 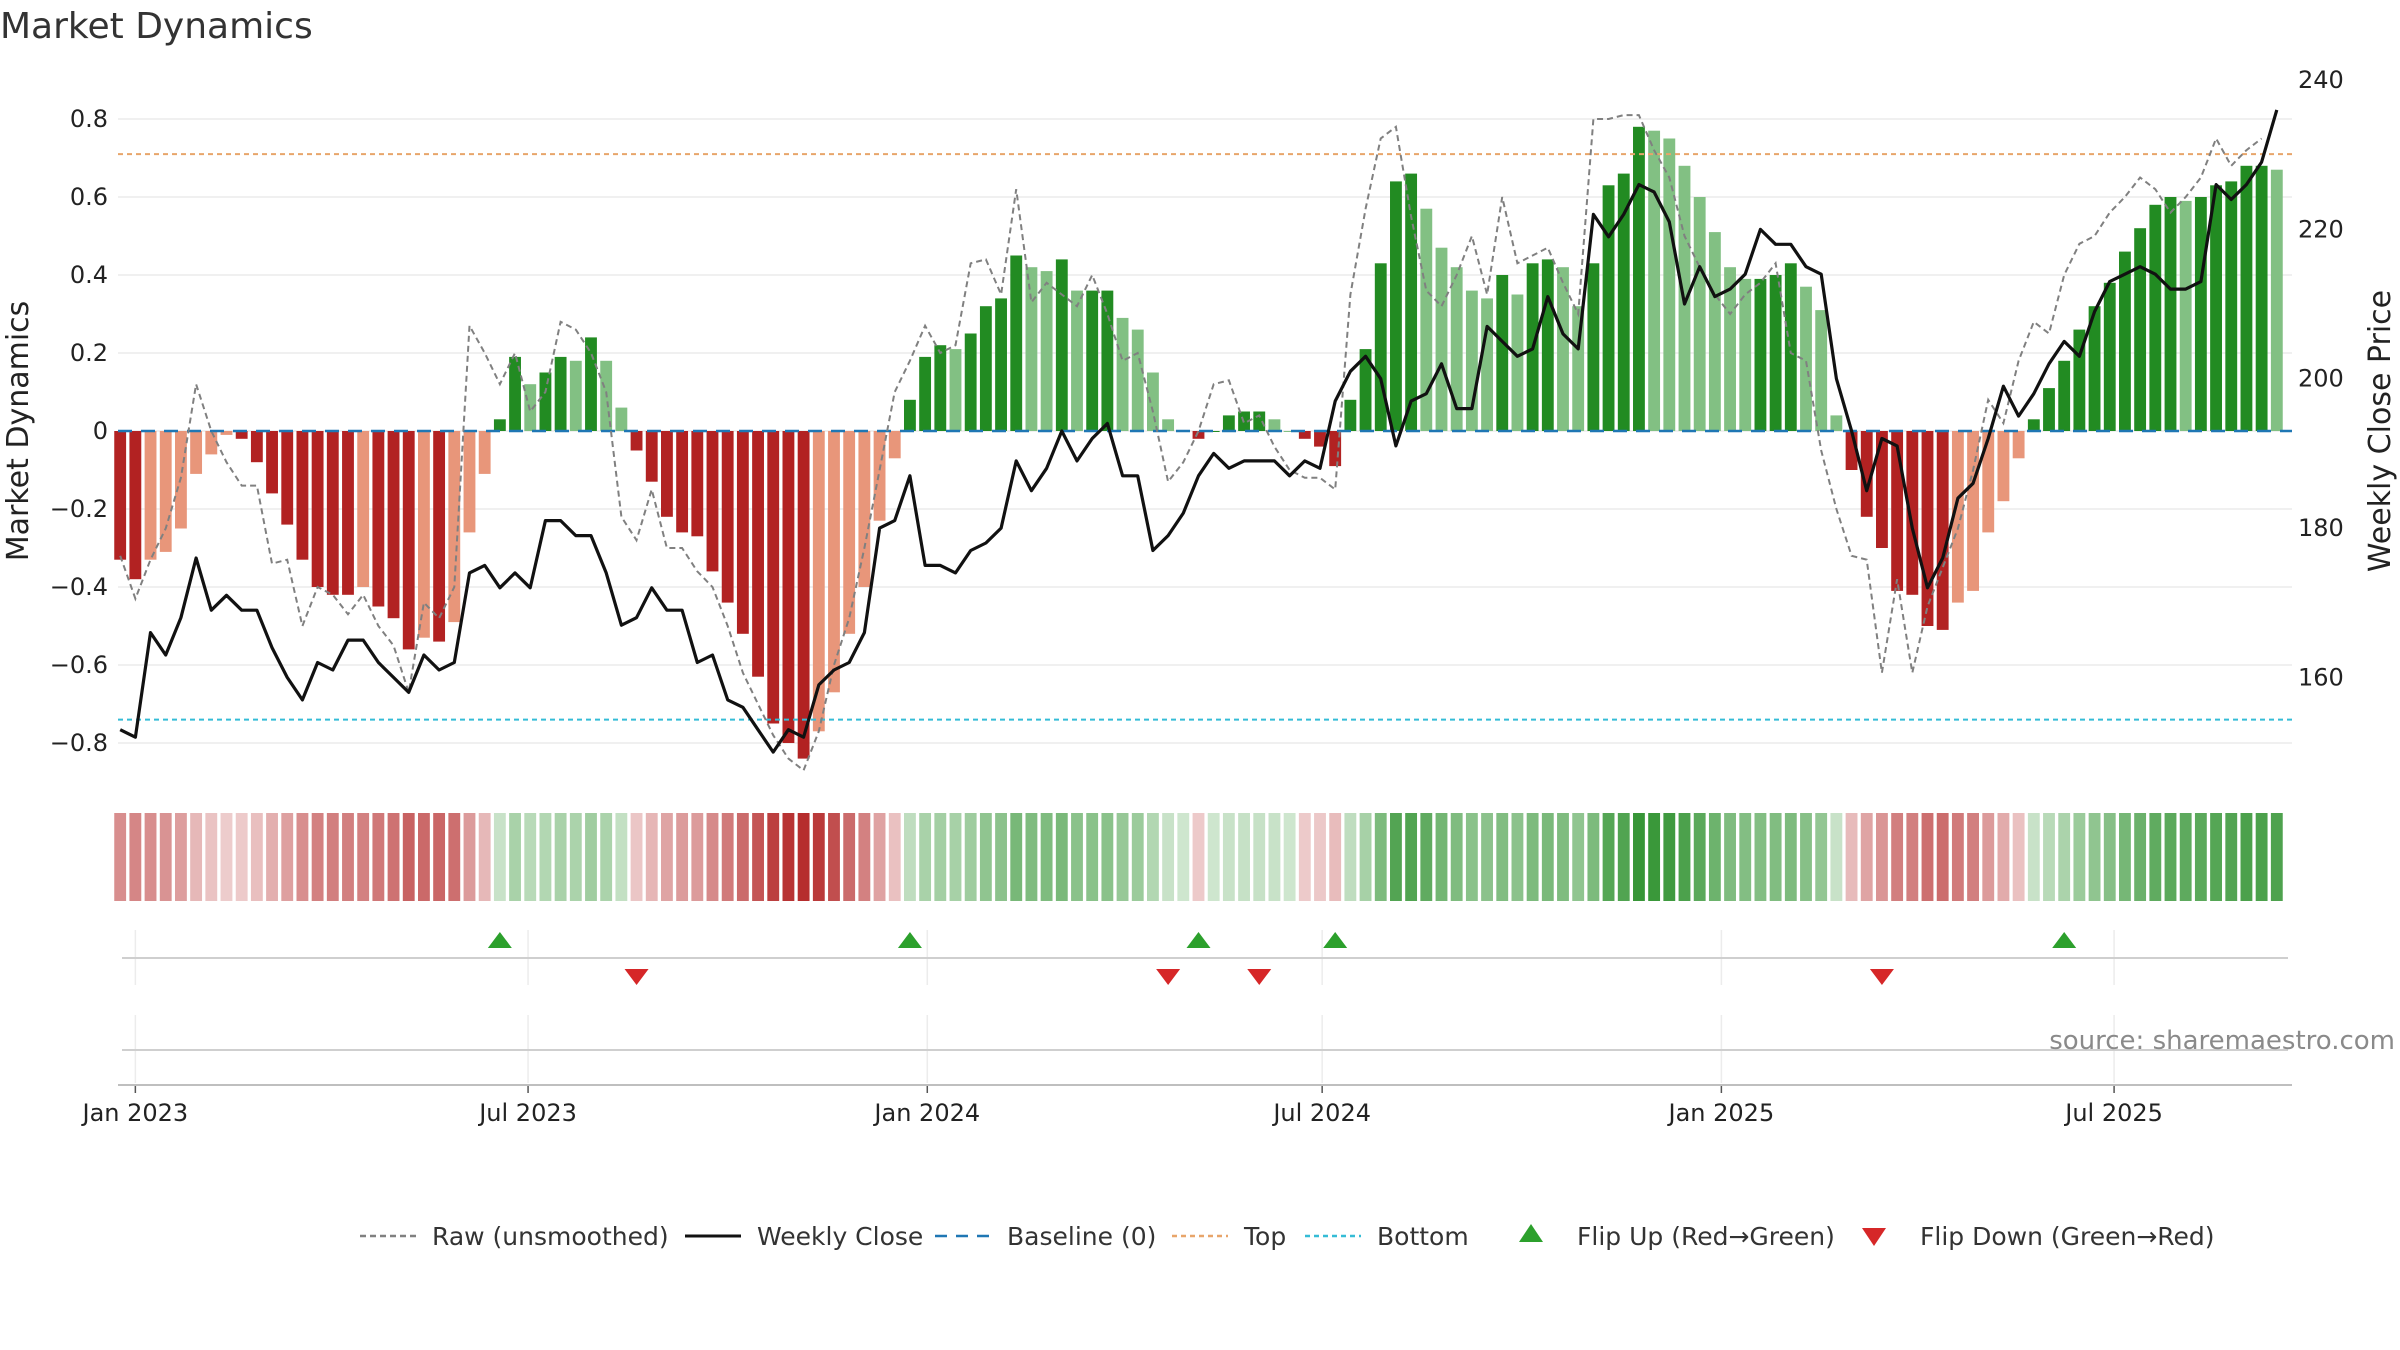 I want to click on right-tick-label: 220, so click(x=2321, y=229).